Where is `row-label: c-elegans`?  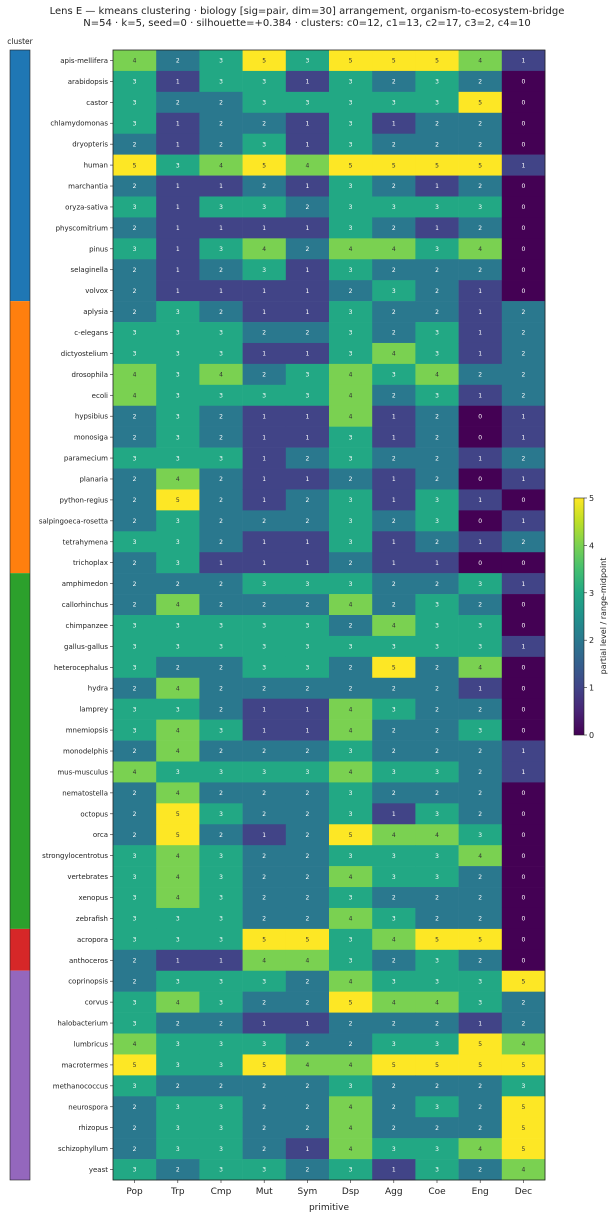 row-label: c-elegans is located at coordinates (91, 333).